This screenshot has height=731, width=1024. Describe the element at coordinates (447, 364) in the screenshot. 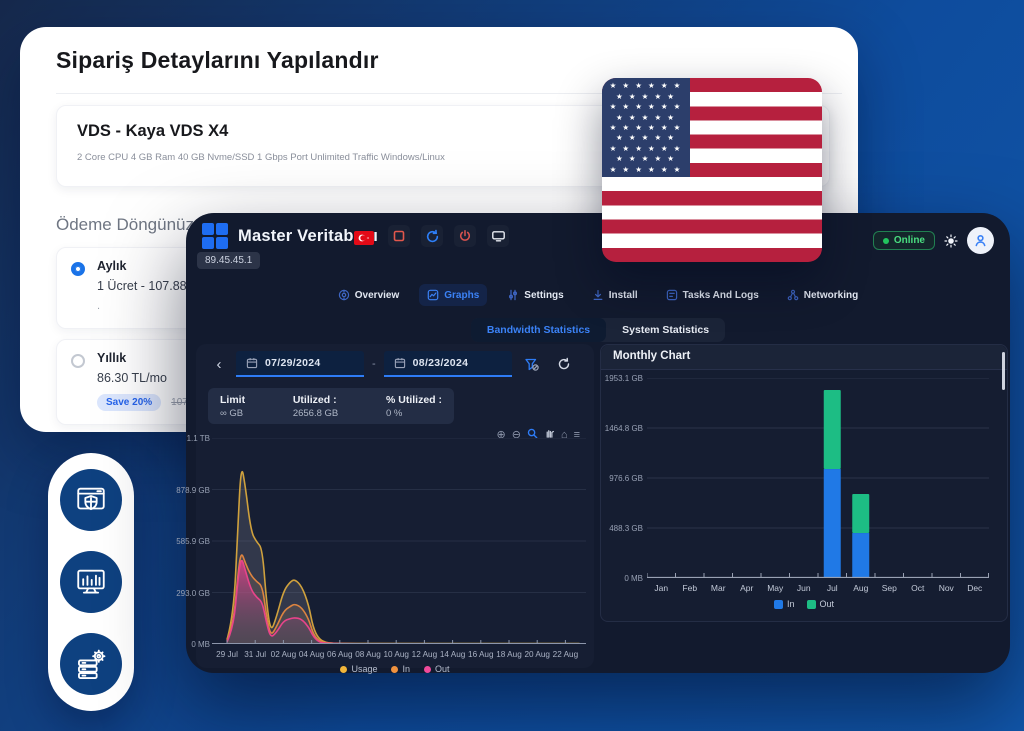

I see `date-to-input: 08/23/2024` at that location.